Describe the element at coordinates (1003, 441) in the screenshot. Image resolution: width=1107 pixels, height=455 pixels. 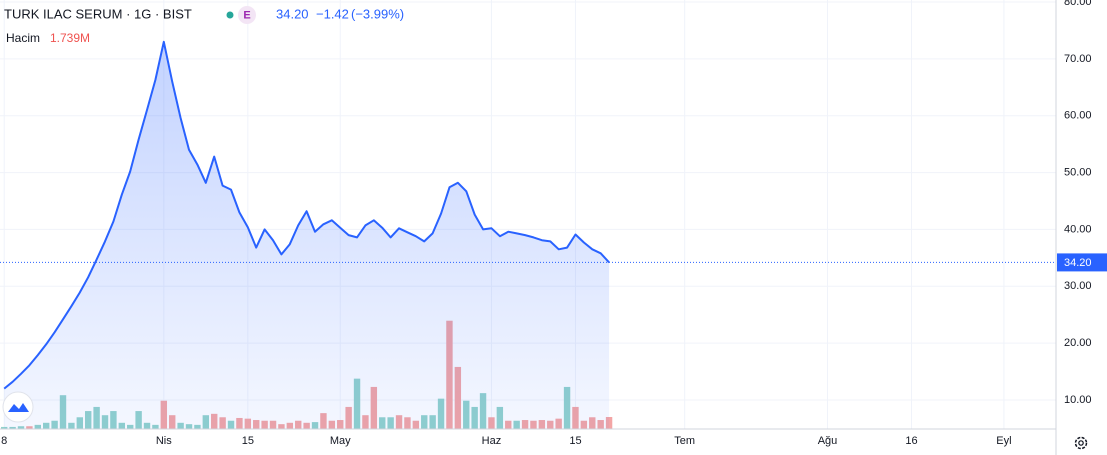
I see `x-tick-label: Eyl` at that location.